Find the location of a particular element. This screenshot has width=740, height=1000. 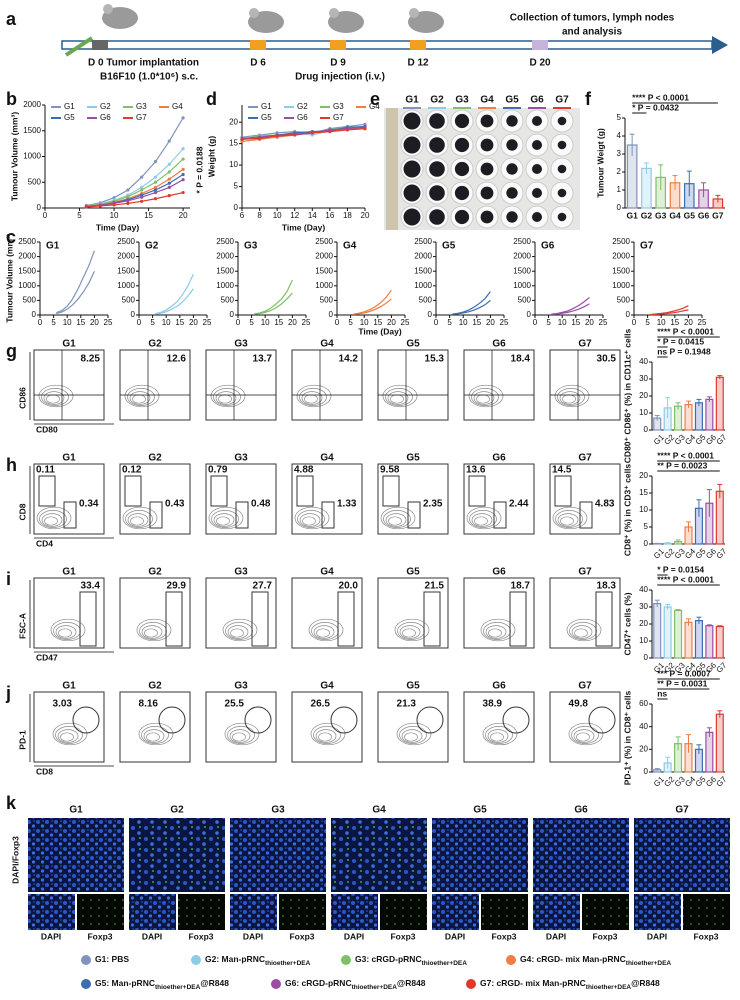

flow-y-label: CD8 is located at coordinates (22, 511).